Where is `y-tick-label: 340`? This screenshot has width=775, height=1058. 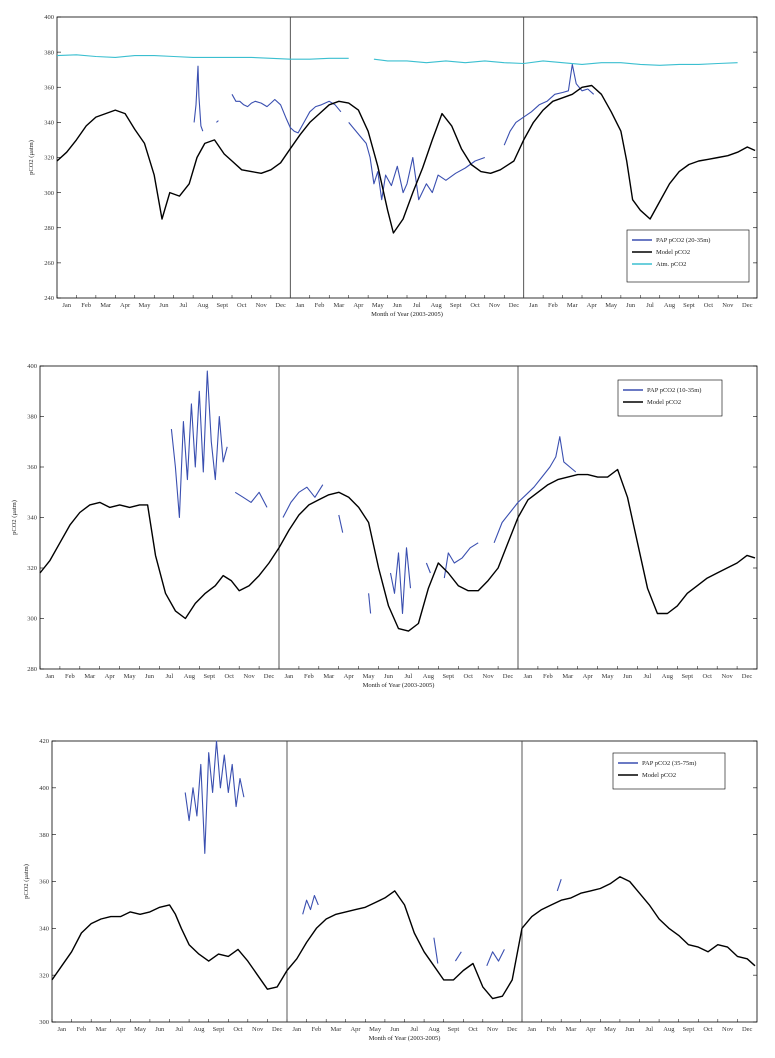 y-tick-label: 340 is located at coordinates (32, 518).